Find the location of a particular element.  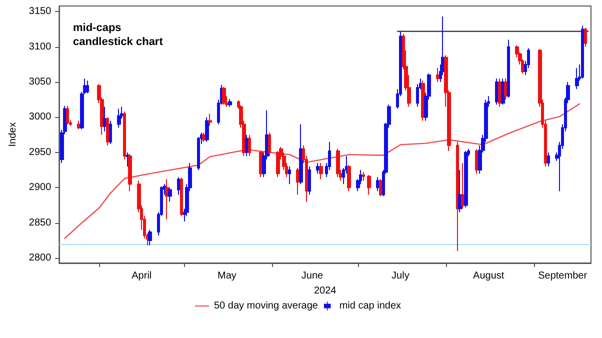

y-tick-label: 2950 is located at coordinates (40, 152).